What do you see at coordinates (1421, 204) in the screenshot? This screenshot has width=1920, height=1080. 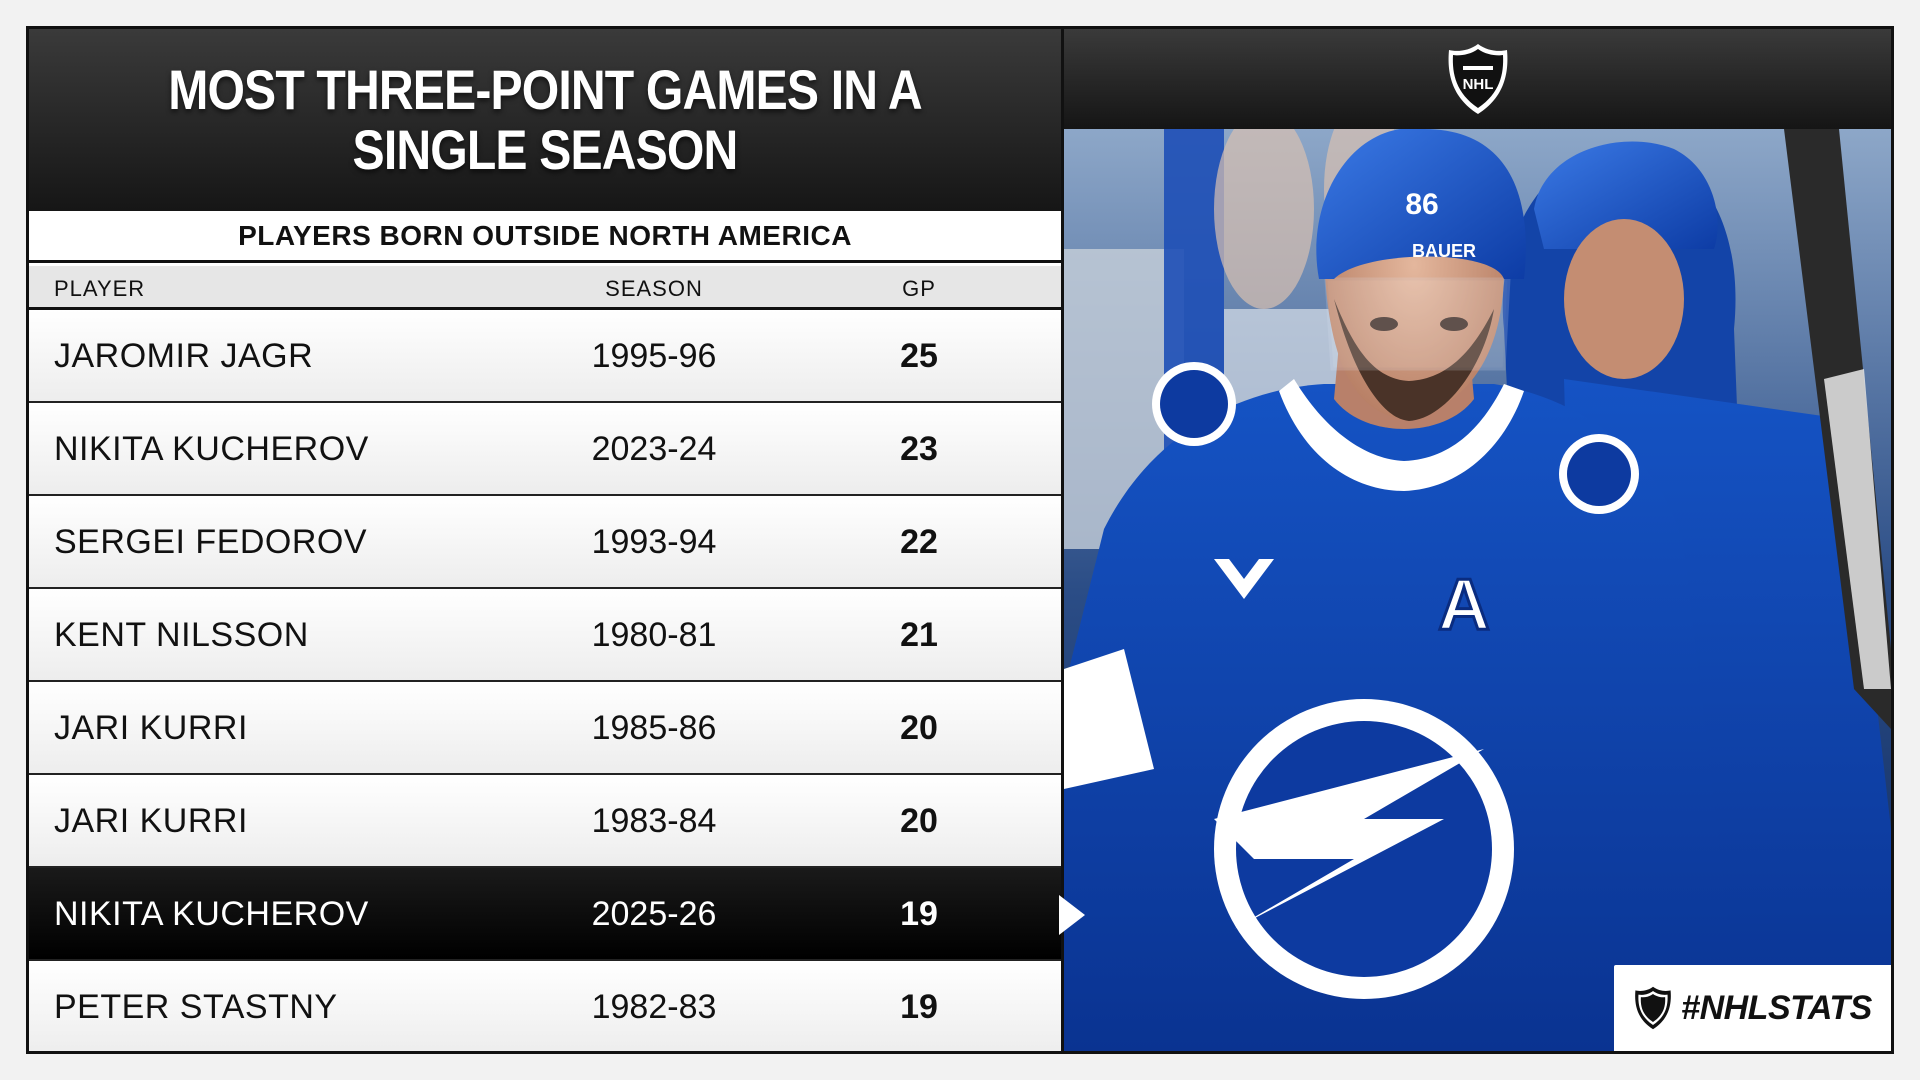 I see `helmet-number: 86` at bounding box center [1421, 204].